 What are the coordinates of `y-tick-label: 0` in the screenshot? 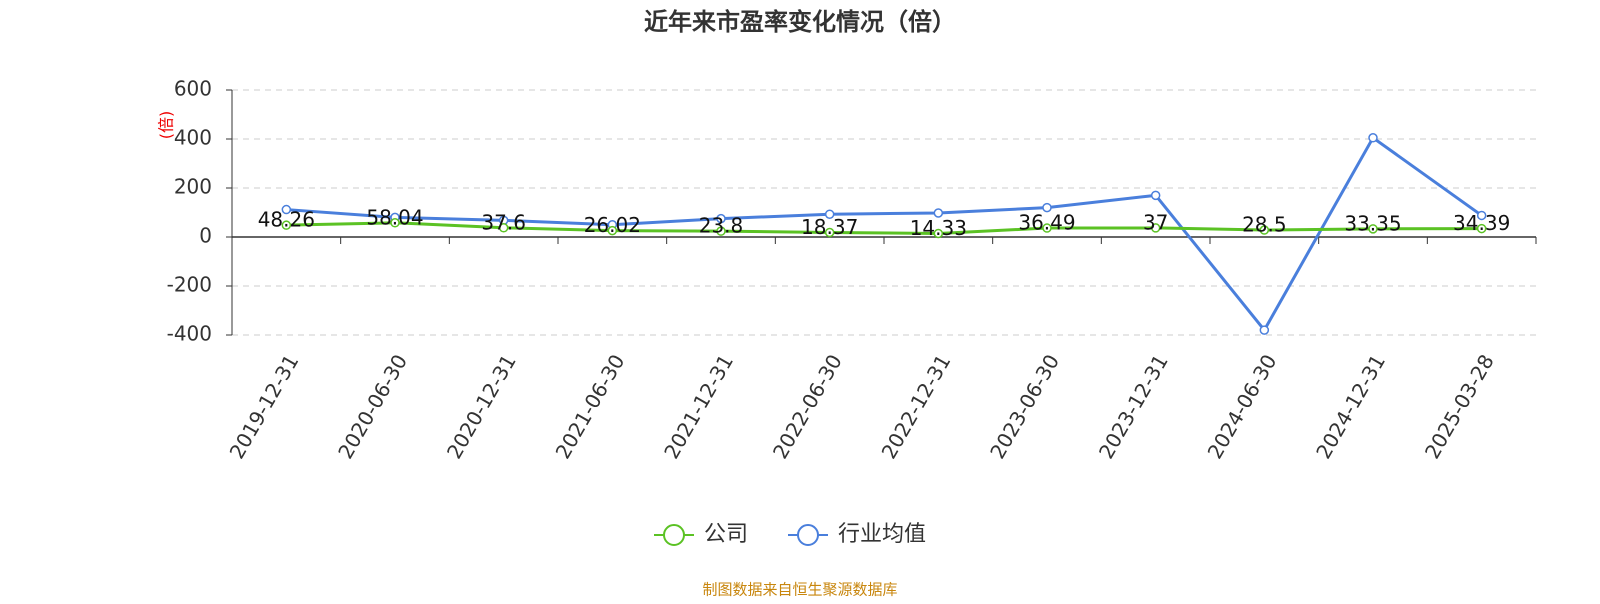 It's located at (205, 236).